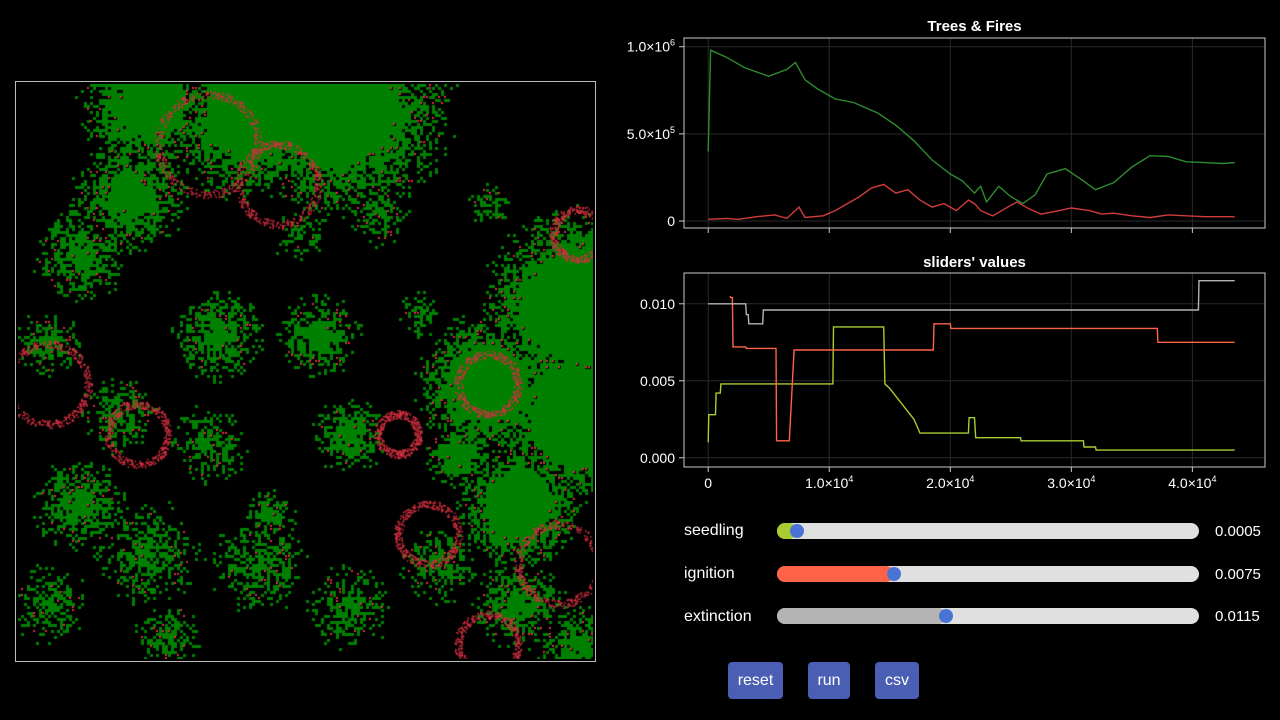 The height and width of the screenshot is (720, 1280). What do you see at coordinates (709, 573) in the screenshot?
I see `ignition-label: ignition` at bounding box center [709, 573].